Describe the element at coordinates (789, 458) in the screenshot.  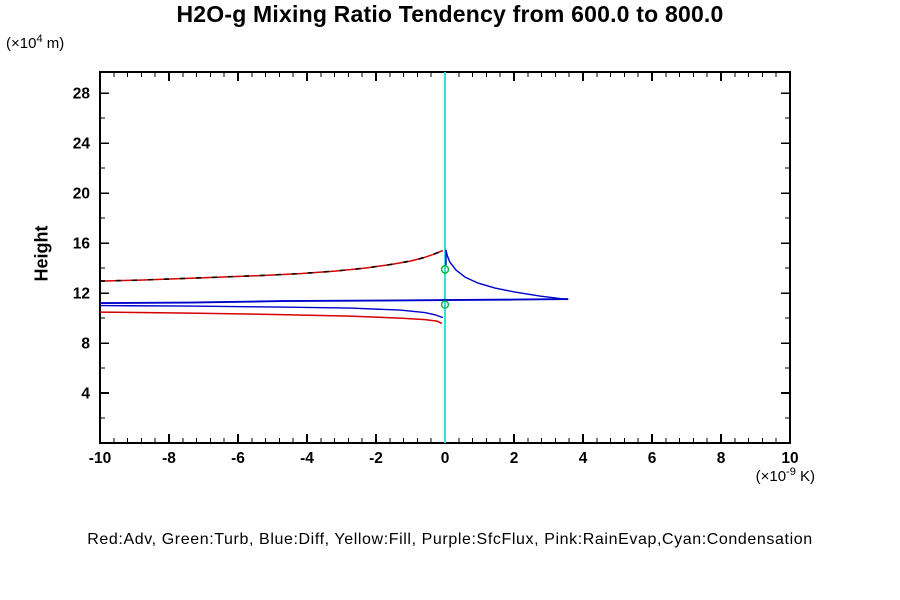
I see `x-tick-label: 10` at that location.